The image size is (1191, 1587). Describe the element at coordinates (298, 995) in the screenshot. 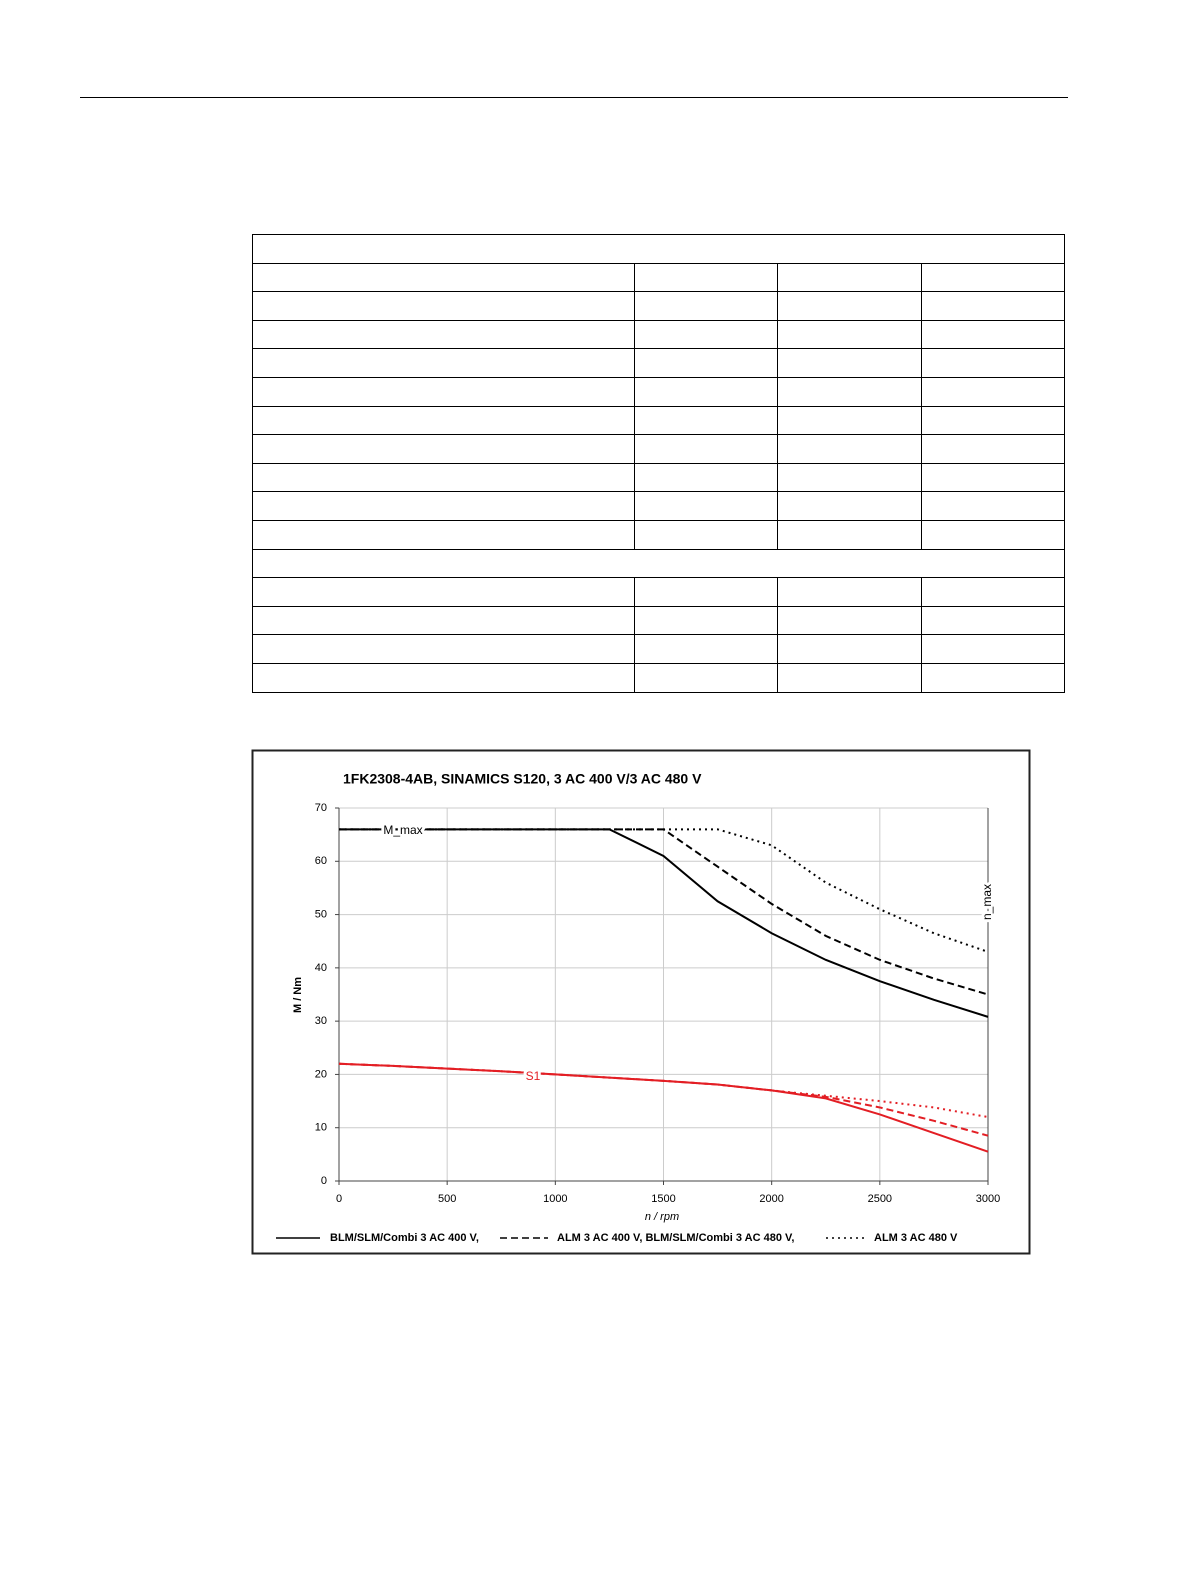

I see `y-axis-label: M / Nm` at that location.